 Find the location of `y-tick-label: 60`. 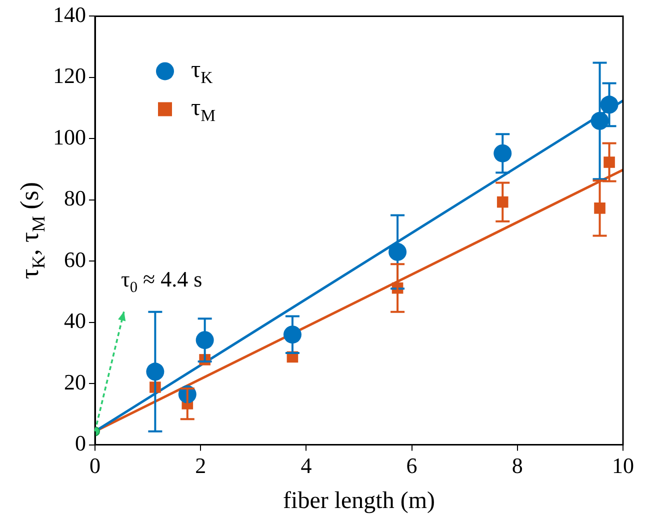

y-tick-label: 60 is located at coordinates (75, 259).